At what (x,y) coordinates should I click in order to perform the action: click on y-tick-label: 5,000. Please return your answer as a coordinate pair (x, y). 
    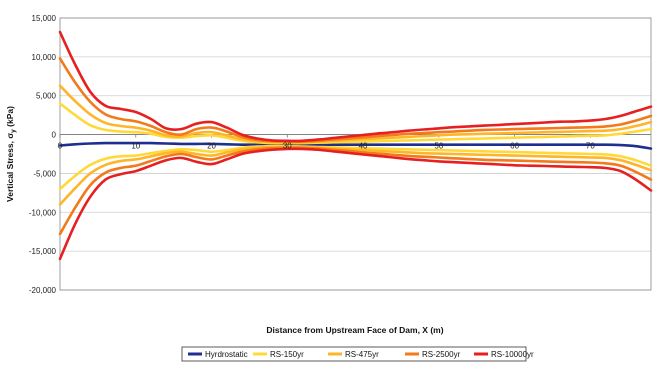
    Looking at the image, I should click on (46, 96).